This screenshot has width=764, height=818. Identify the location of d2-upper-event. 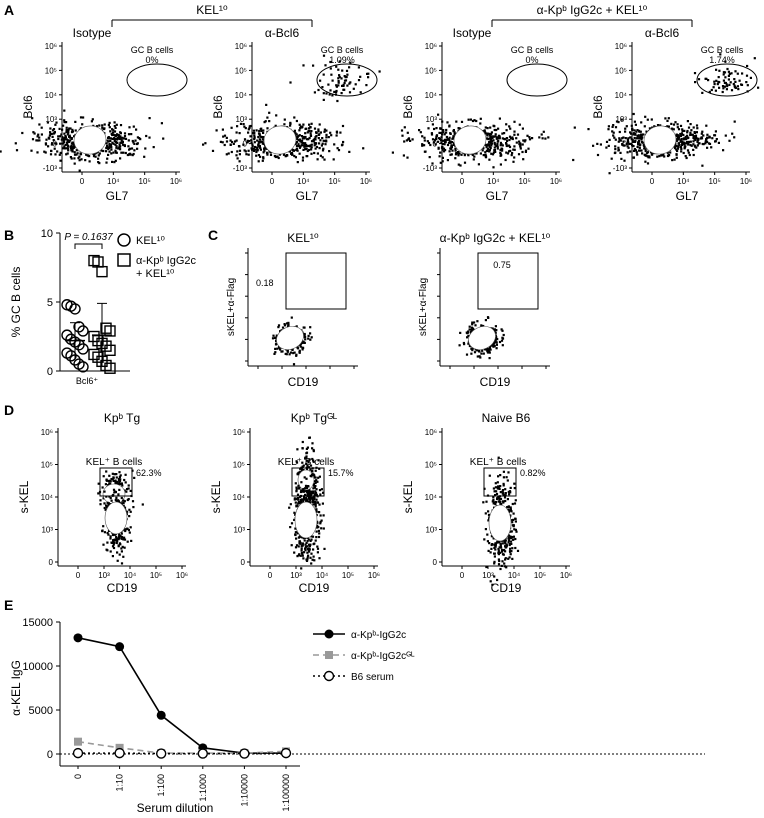
(300, 468).